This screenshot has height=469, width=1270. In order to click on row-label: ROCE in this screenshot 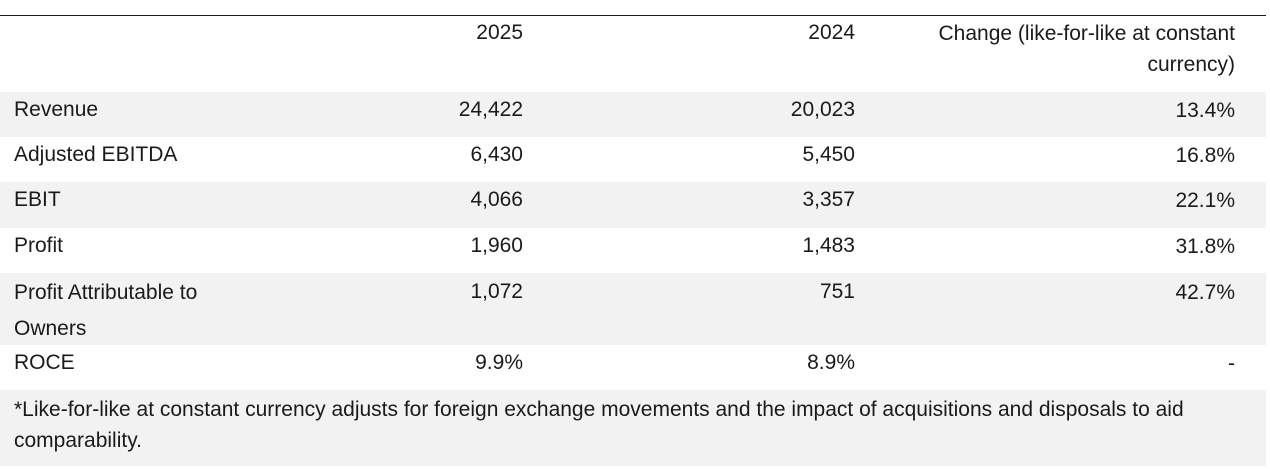, I will do `click(44, 362)`.